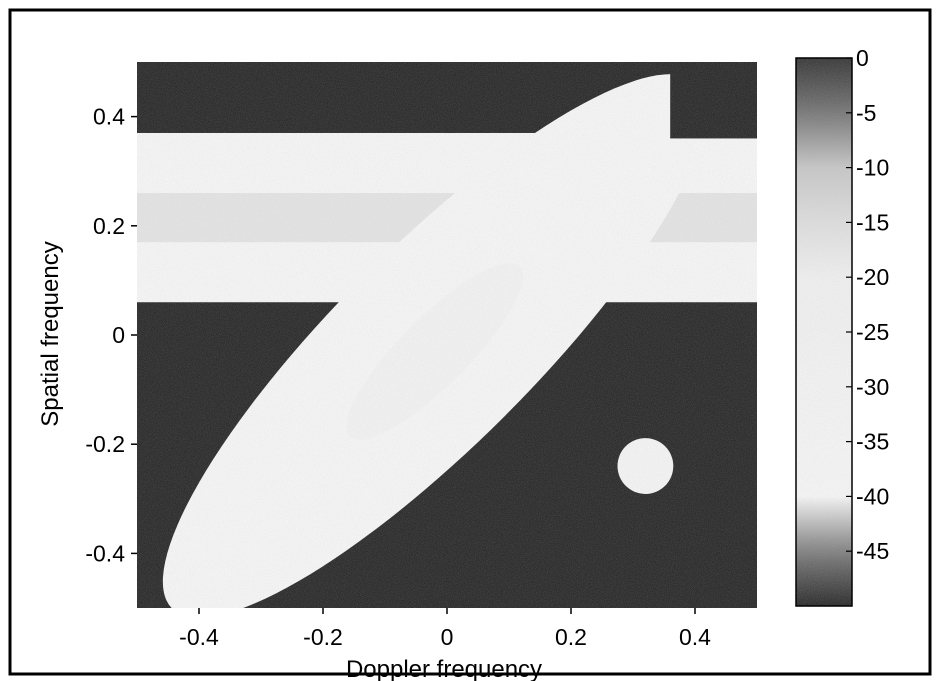 This screenshot has width=938, height=681. What do you see at coordinates (872, 332) in the screenshot?
I see `colorbar-tick-label: -25` at bounding box center [872, 332].